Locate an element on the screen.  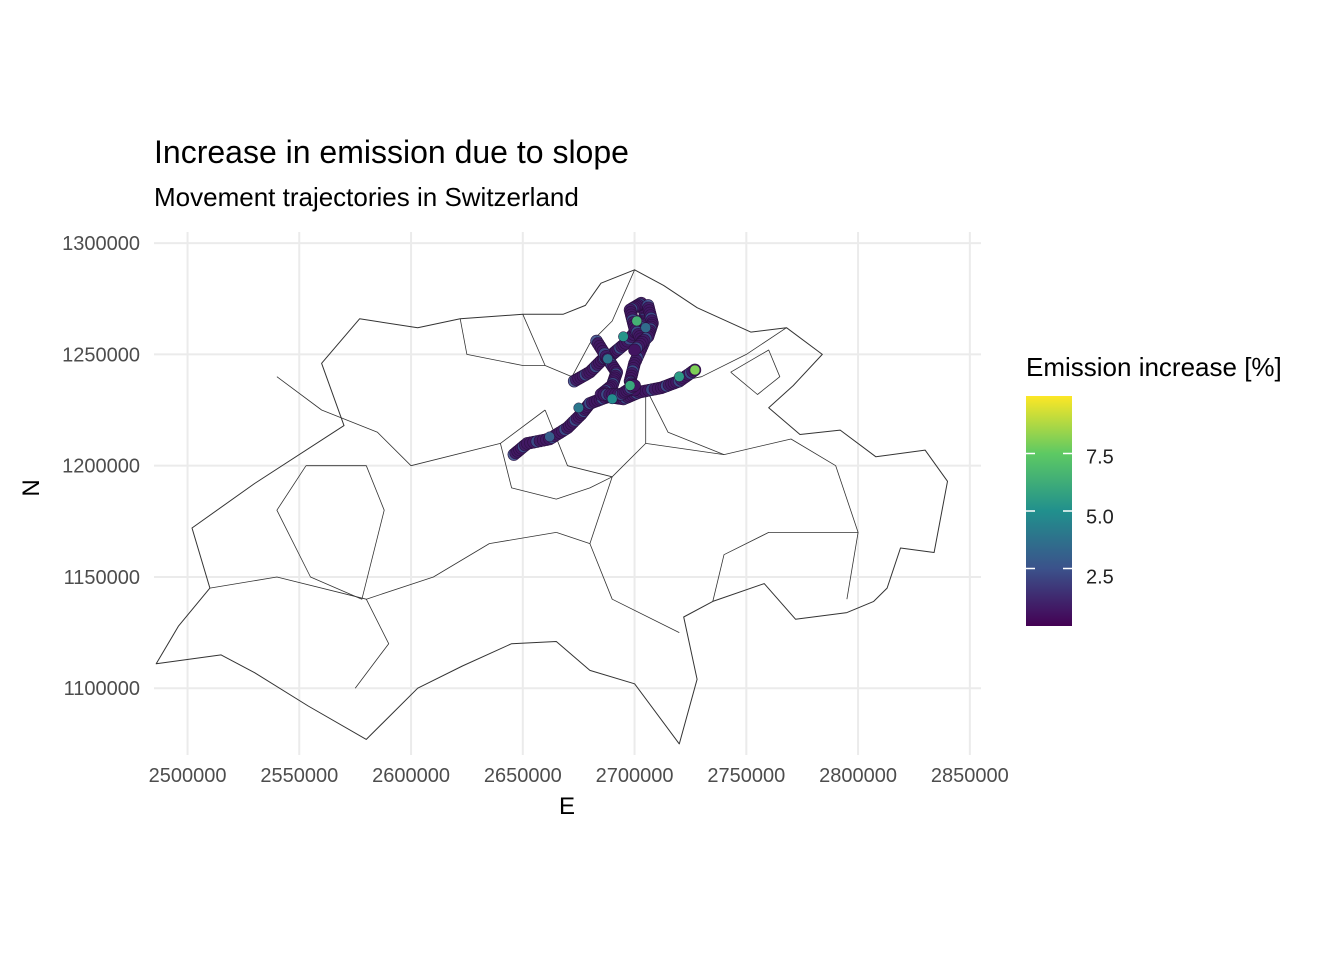
chart-title: Increase in emission due to slope is located at coordinates (391, 152).